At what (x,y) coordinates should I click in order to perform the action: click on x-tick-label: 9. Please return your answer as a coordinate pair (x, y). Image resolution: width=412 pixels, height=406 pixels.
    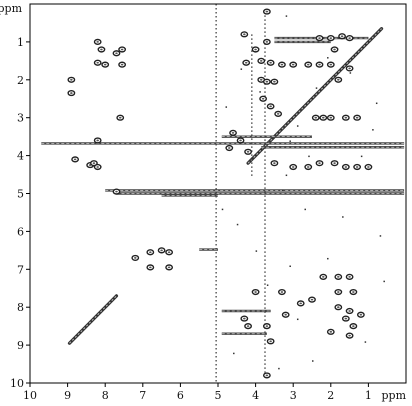
    Looking at the image, I should click on (67, 395).